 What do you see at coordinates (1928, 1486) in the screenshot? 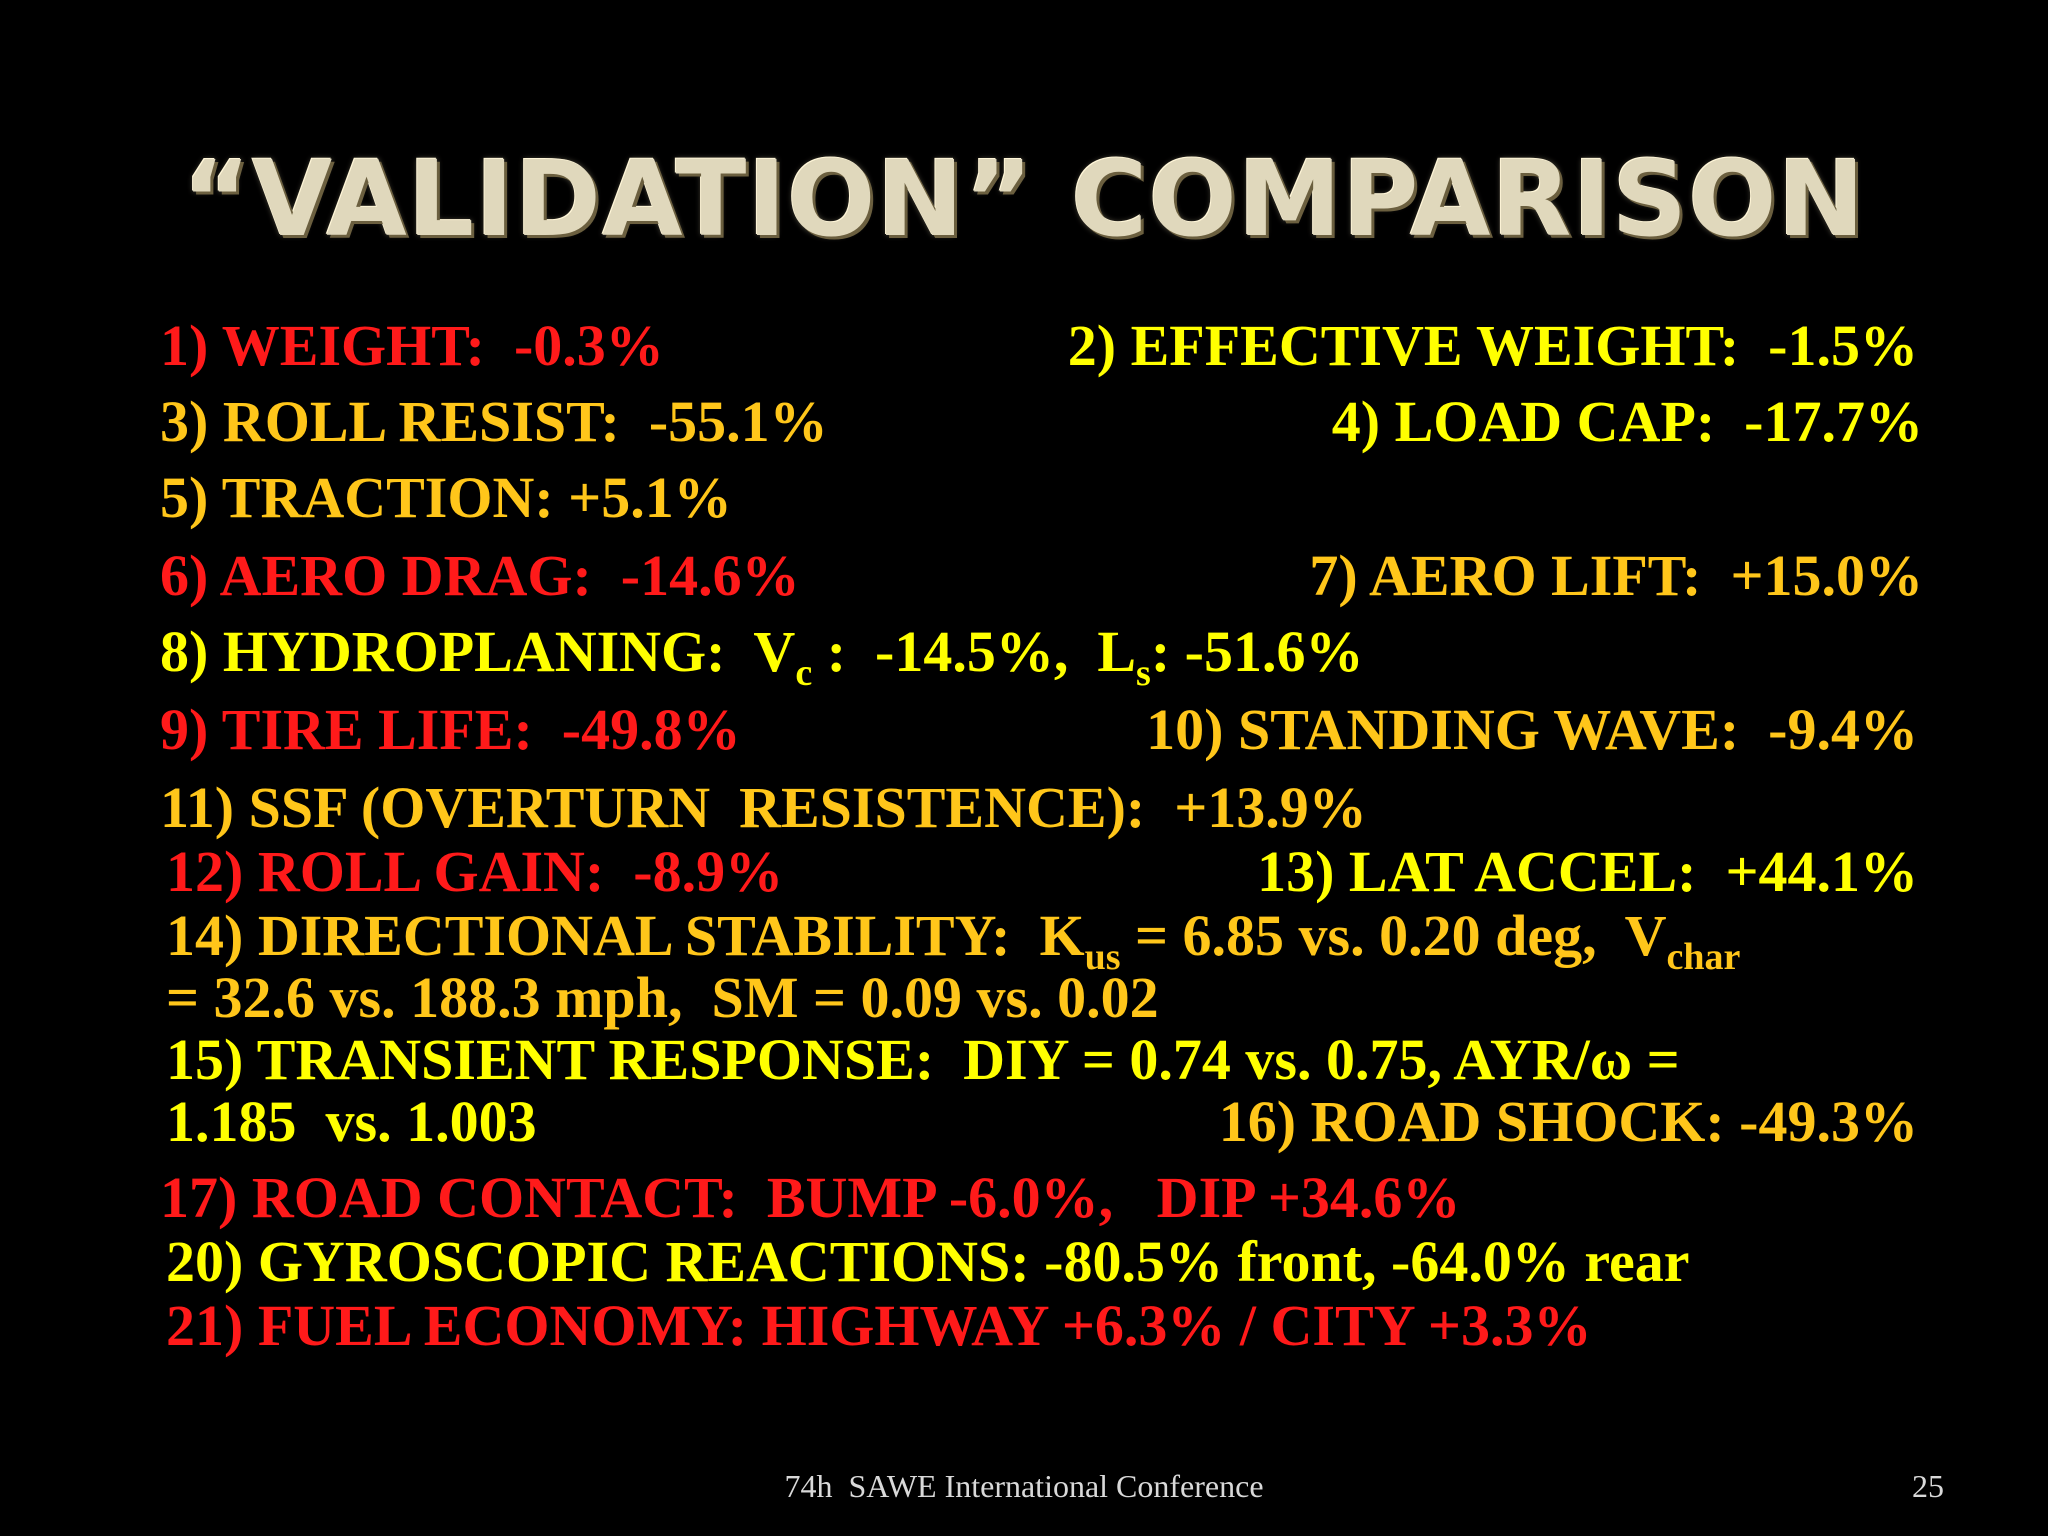
I see `footer-page-number: 25` at bounding box center [1928, 1486].